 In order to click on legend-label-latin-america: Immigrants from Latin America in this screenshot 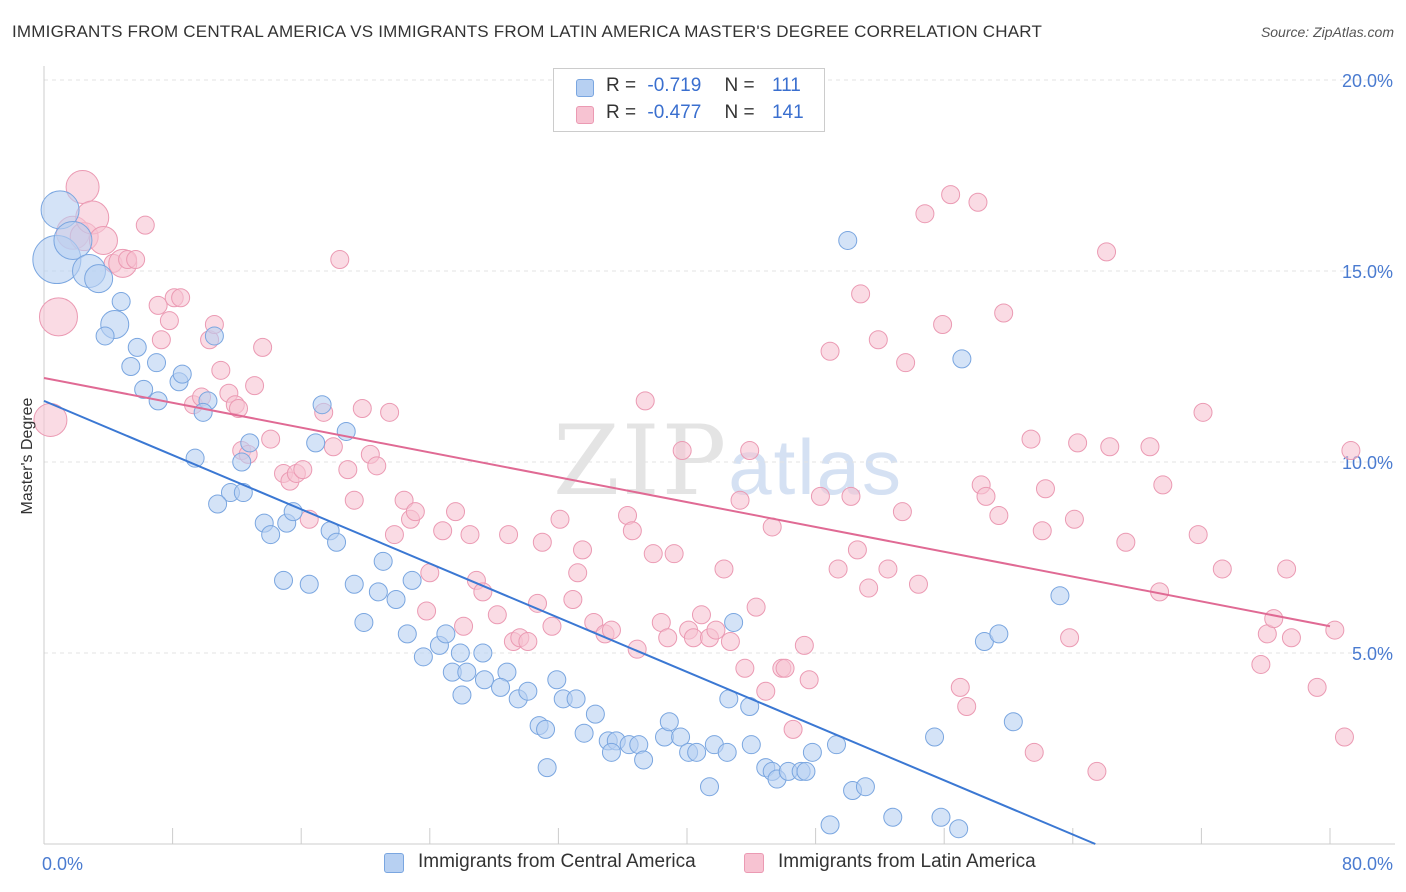, I will do `click(907, 861)`.